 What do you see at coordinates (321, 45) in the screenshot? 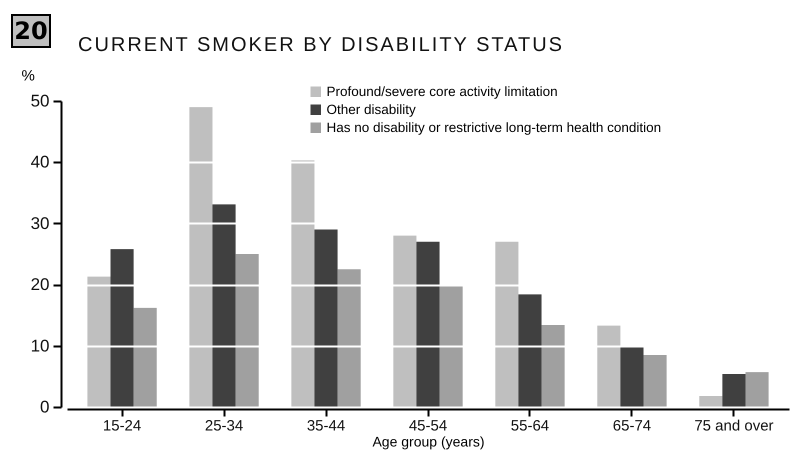
I see `chart-title: CURRENT SMOKER BY DISABILITY STATUS` at bounding box center [321, 45].